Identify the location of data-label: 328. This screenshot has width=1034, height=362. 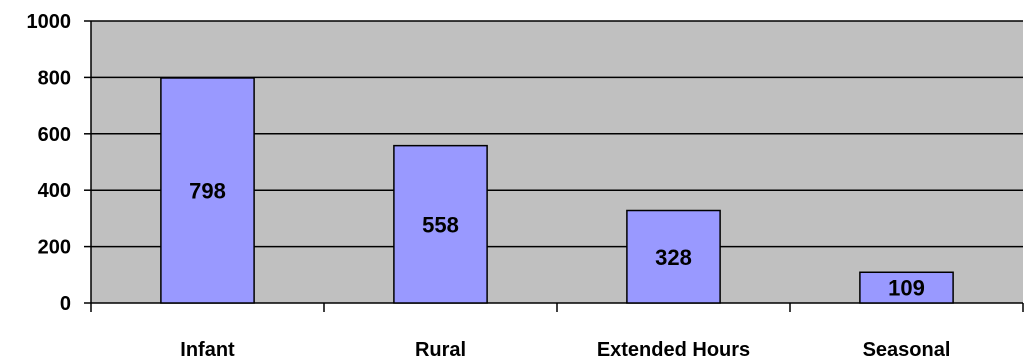
(673, 257).